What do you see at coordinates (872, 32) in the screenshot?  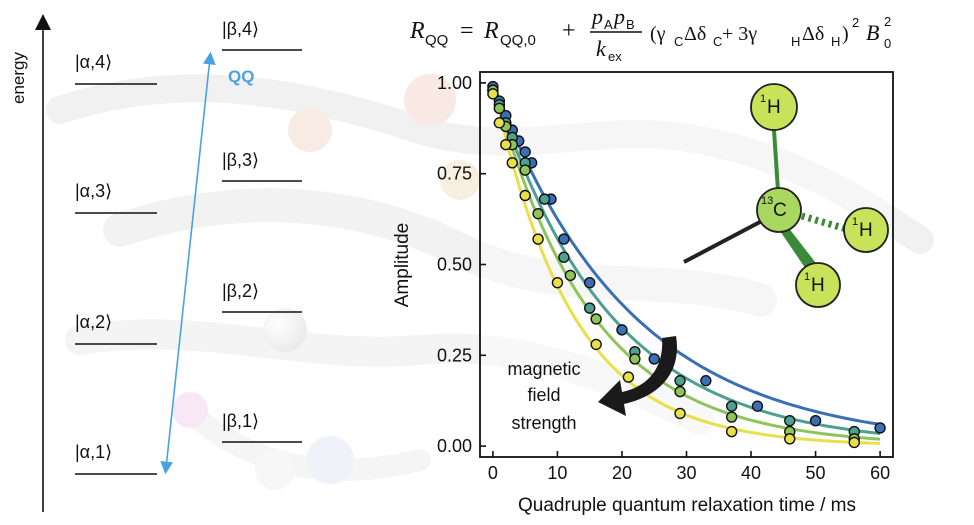 I see `eq-b: B` at bounding box center [872, 32].